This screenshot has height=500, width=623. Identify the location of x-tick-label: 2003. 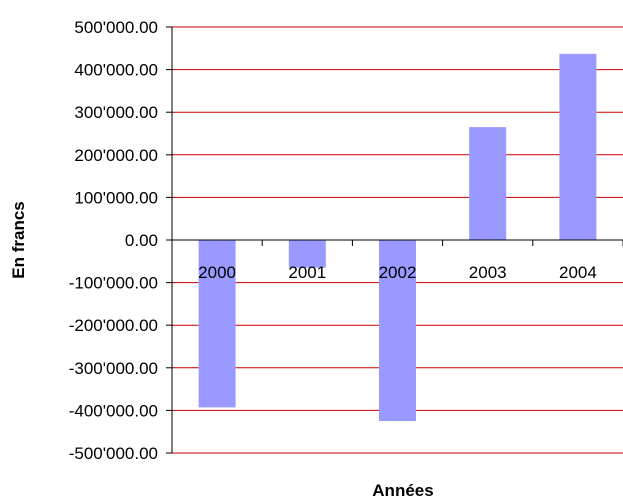
(488, 272).